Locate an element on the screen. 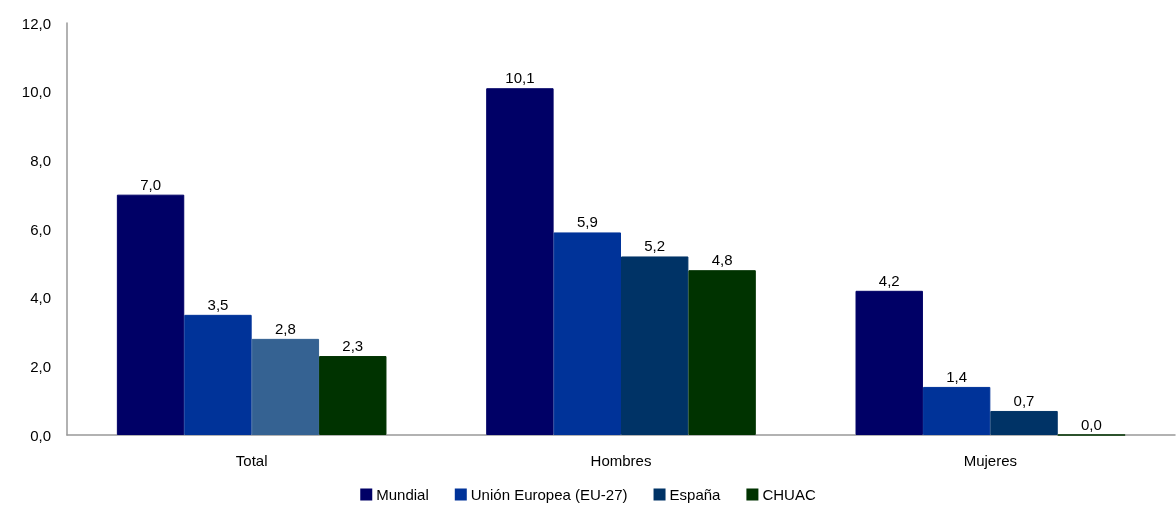  data-label: 0,7 is located at coordinates (1024, 400).